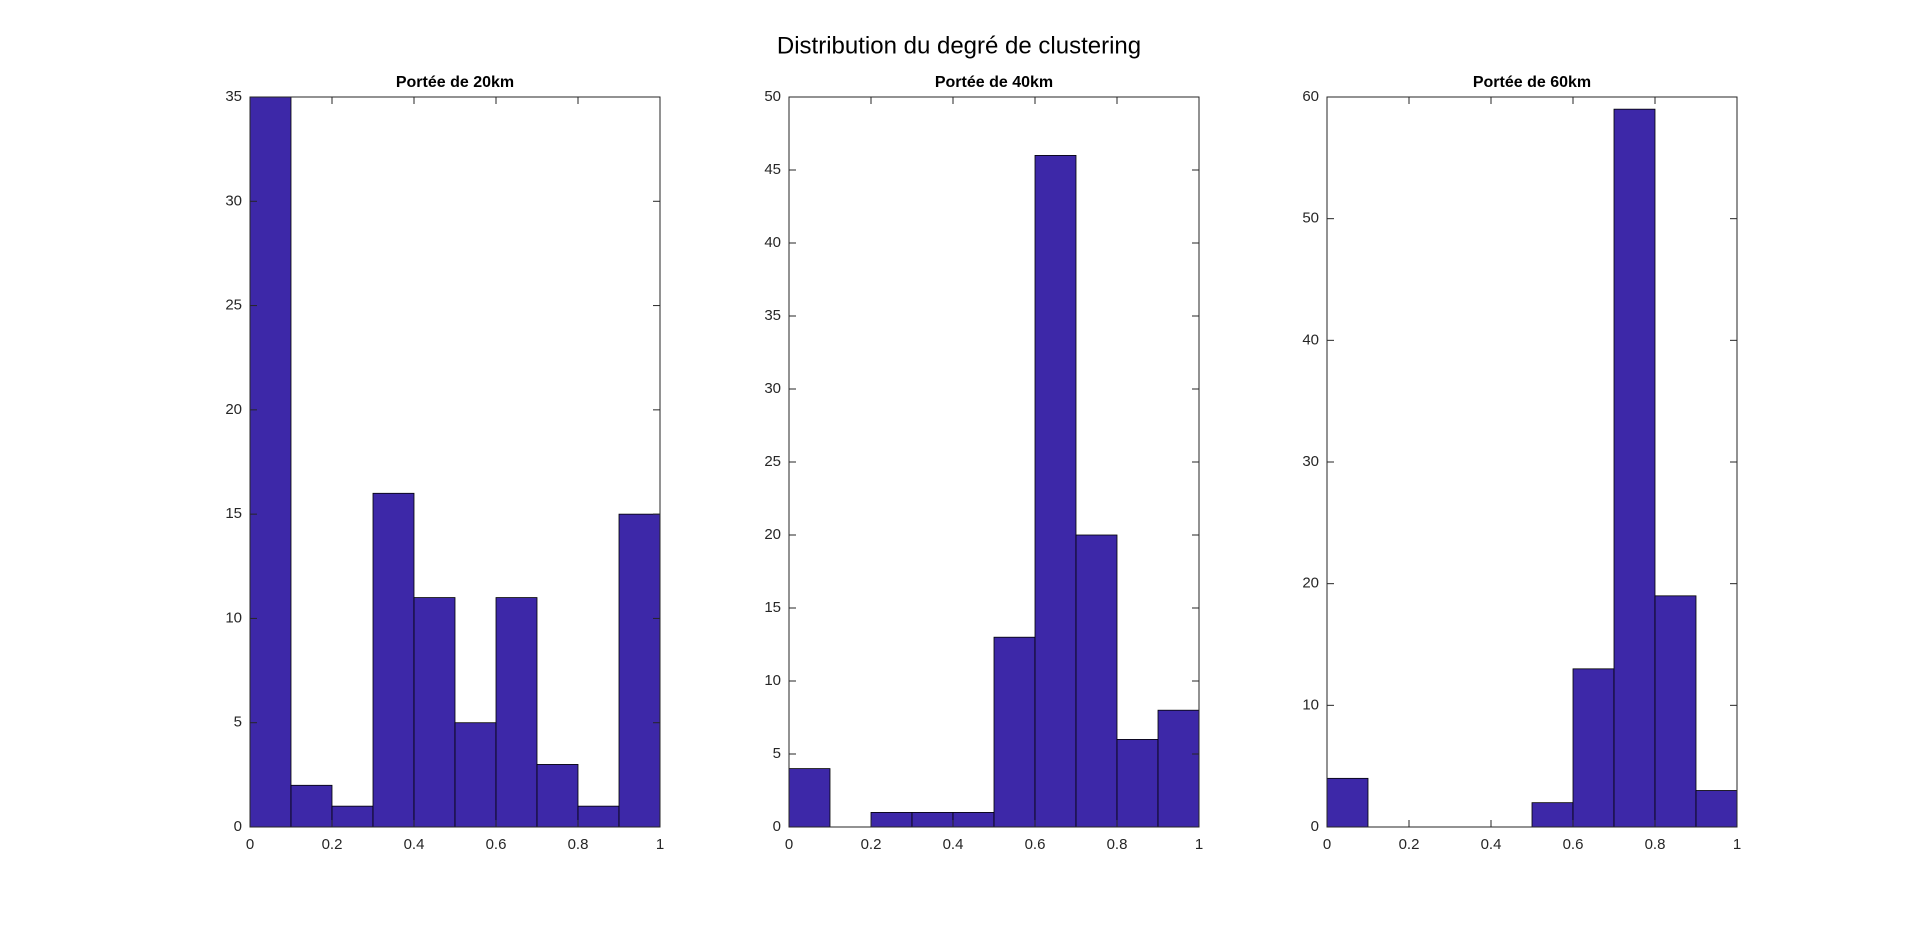 The image size is (1920, 926). What do you see at coordinates (1310, 96) in the screenshot?
I see `y-tick-label: 60` at bounding box center [1310, 96].